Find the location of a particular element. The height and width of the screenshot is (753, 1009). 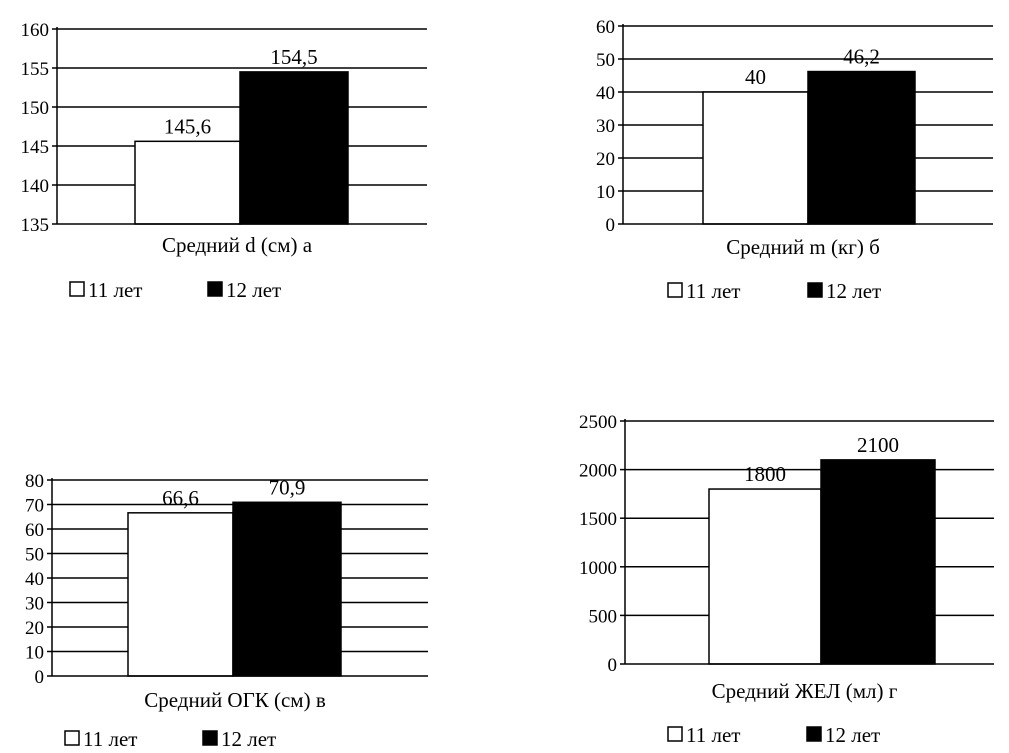

y-tick-label: 2000 is located at coordinates (598, 471).